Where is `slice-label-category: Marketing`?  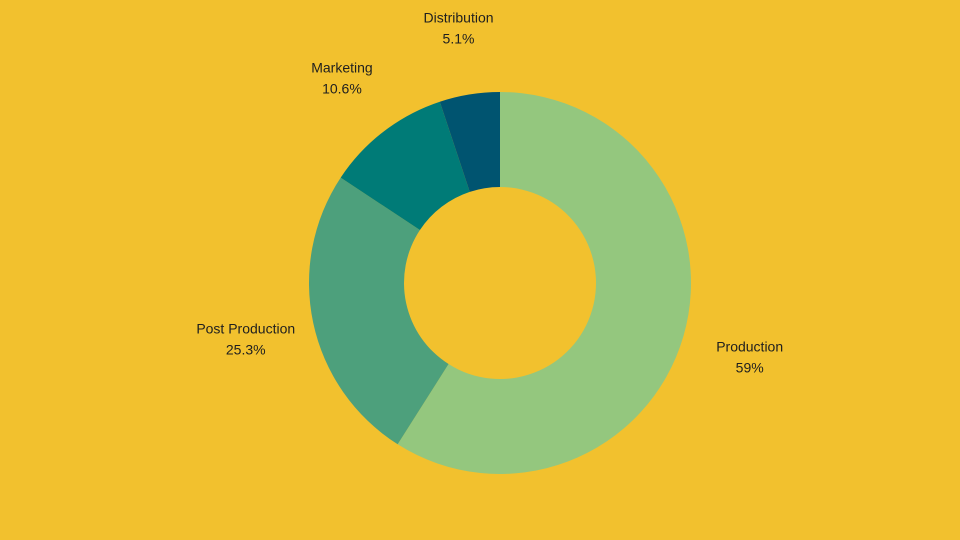
slice-label-category: Marketing is located at coordinates (341, 68).